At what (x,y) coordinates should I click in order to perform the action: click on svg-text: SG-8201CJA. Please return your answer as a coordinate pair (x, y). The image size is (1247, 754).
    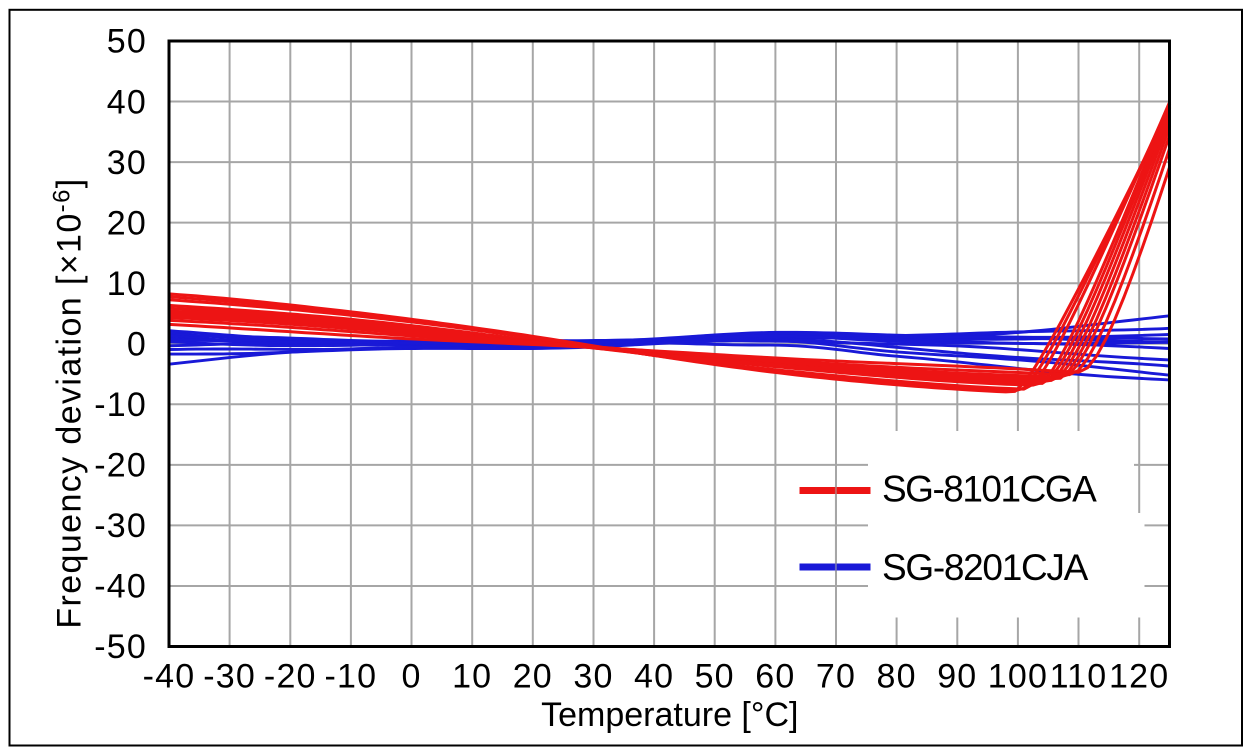
    Looking at the image, I should click on (985, 567).